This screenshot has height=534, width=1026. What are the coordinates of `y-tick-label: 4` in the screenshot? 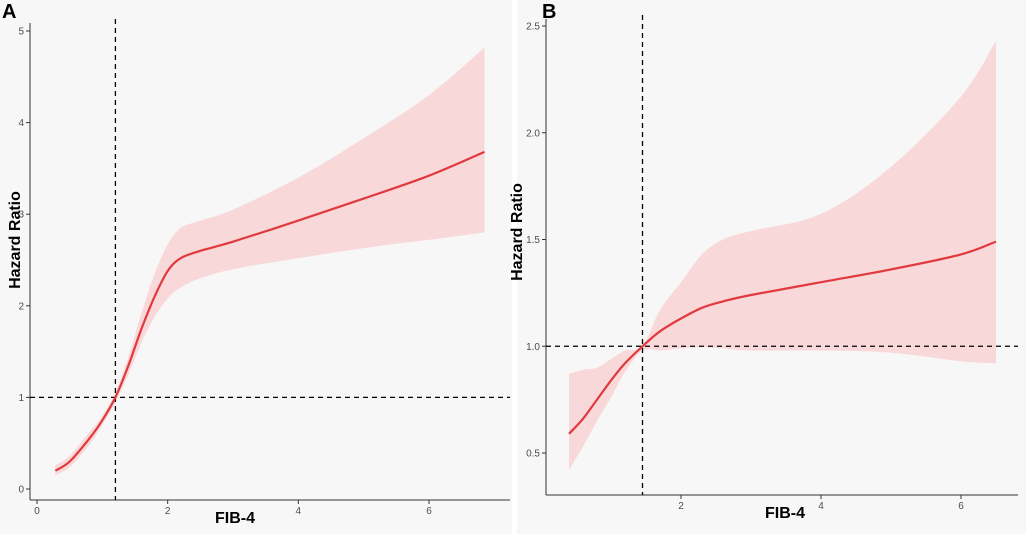 It's located at (21, 123).